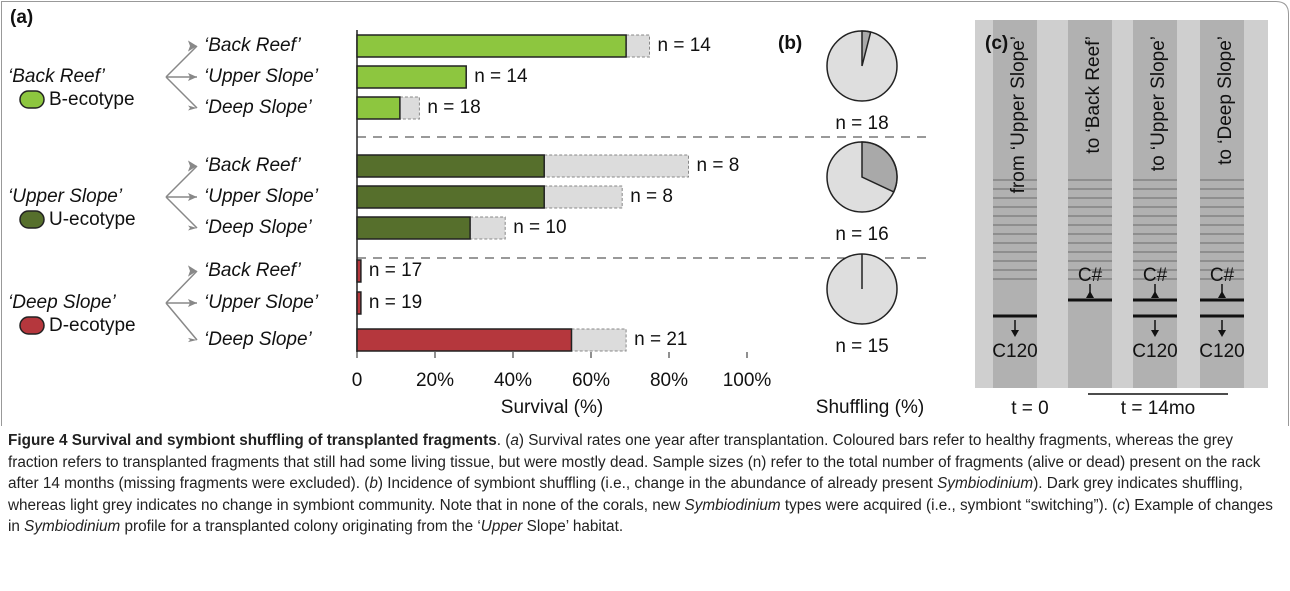 The image size is (1290, 591). What do you see at coordinates (514, 440) in the screenshot?
I see `caption-text: a` at bounding box center [514, 440].